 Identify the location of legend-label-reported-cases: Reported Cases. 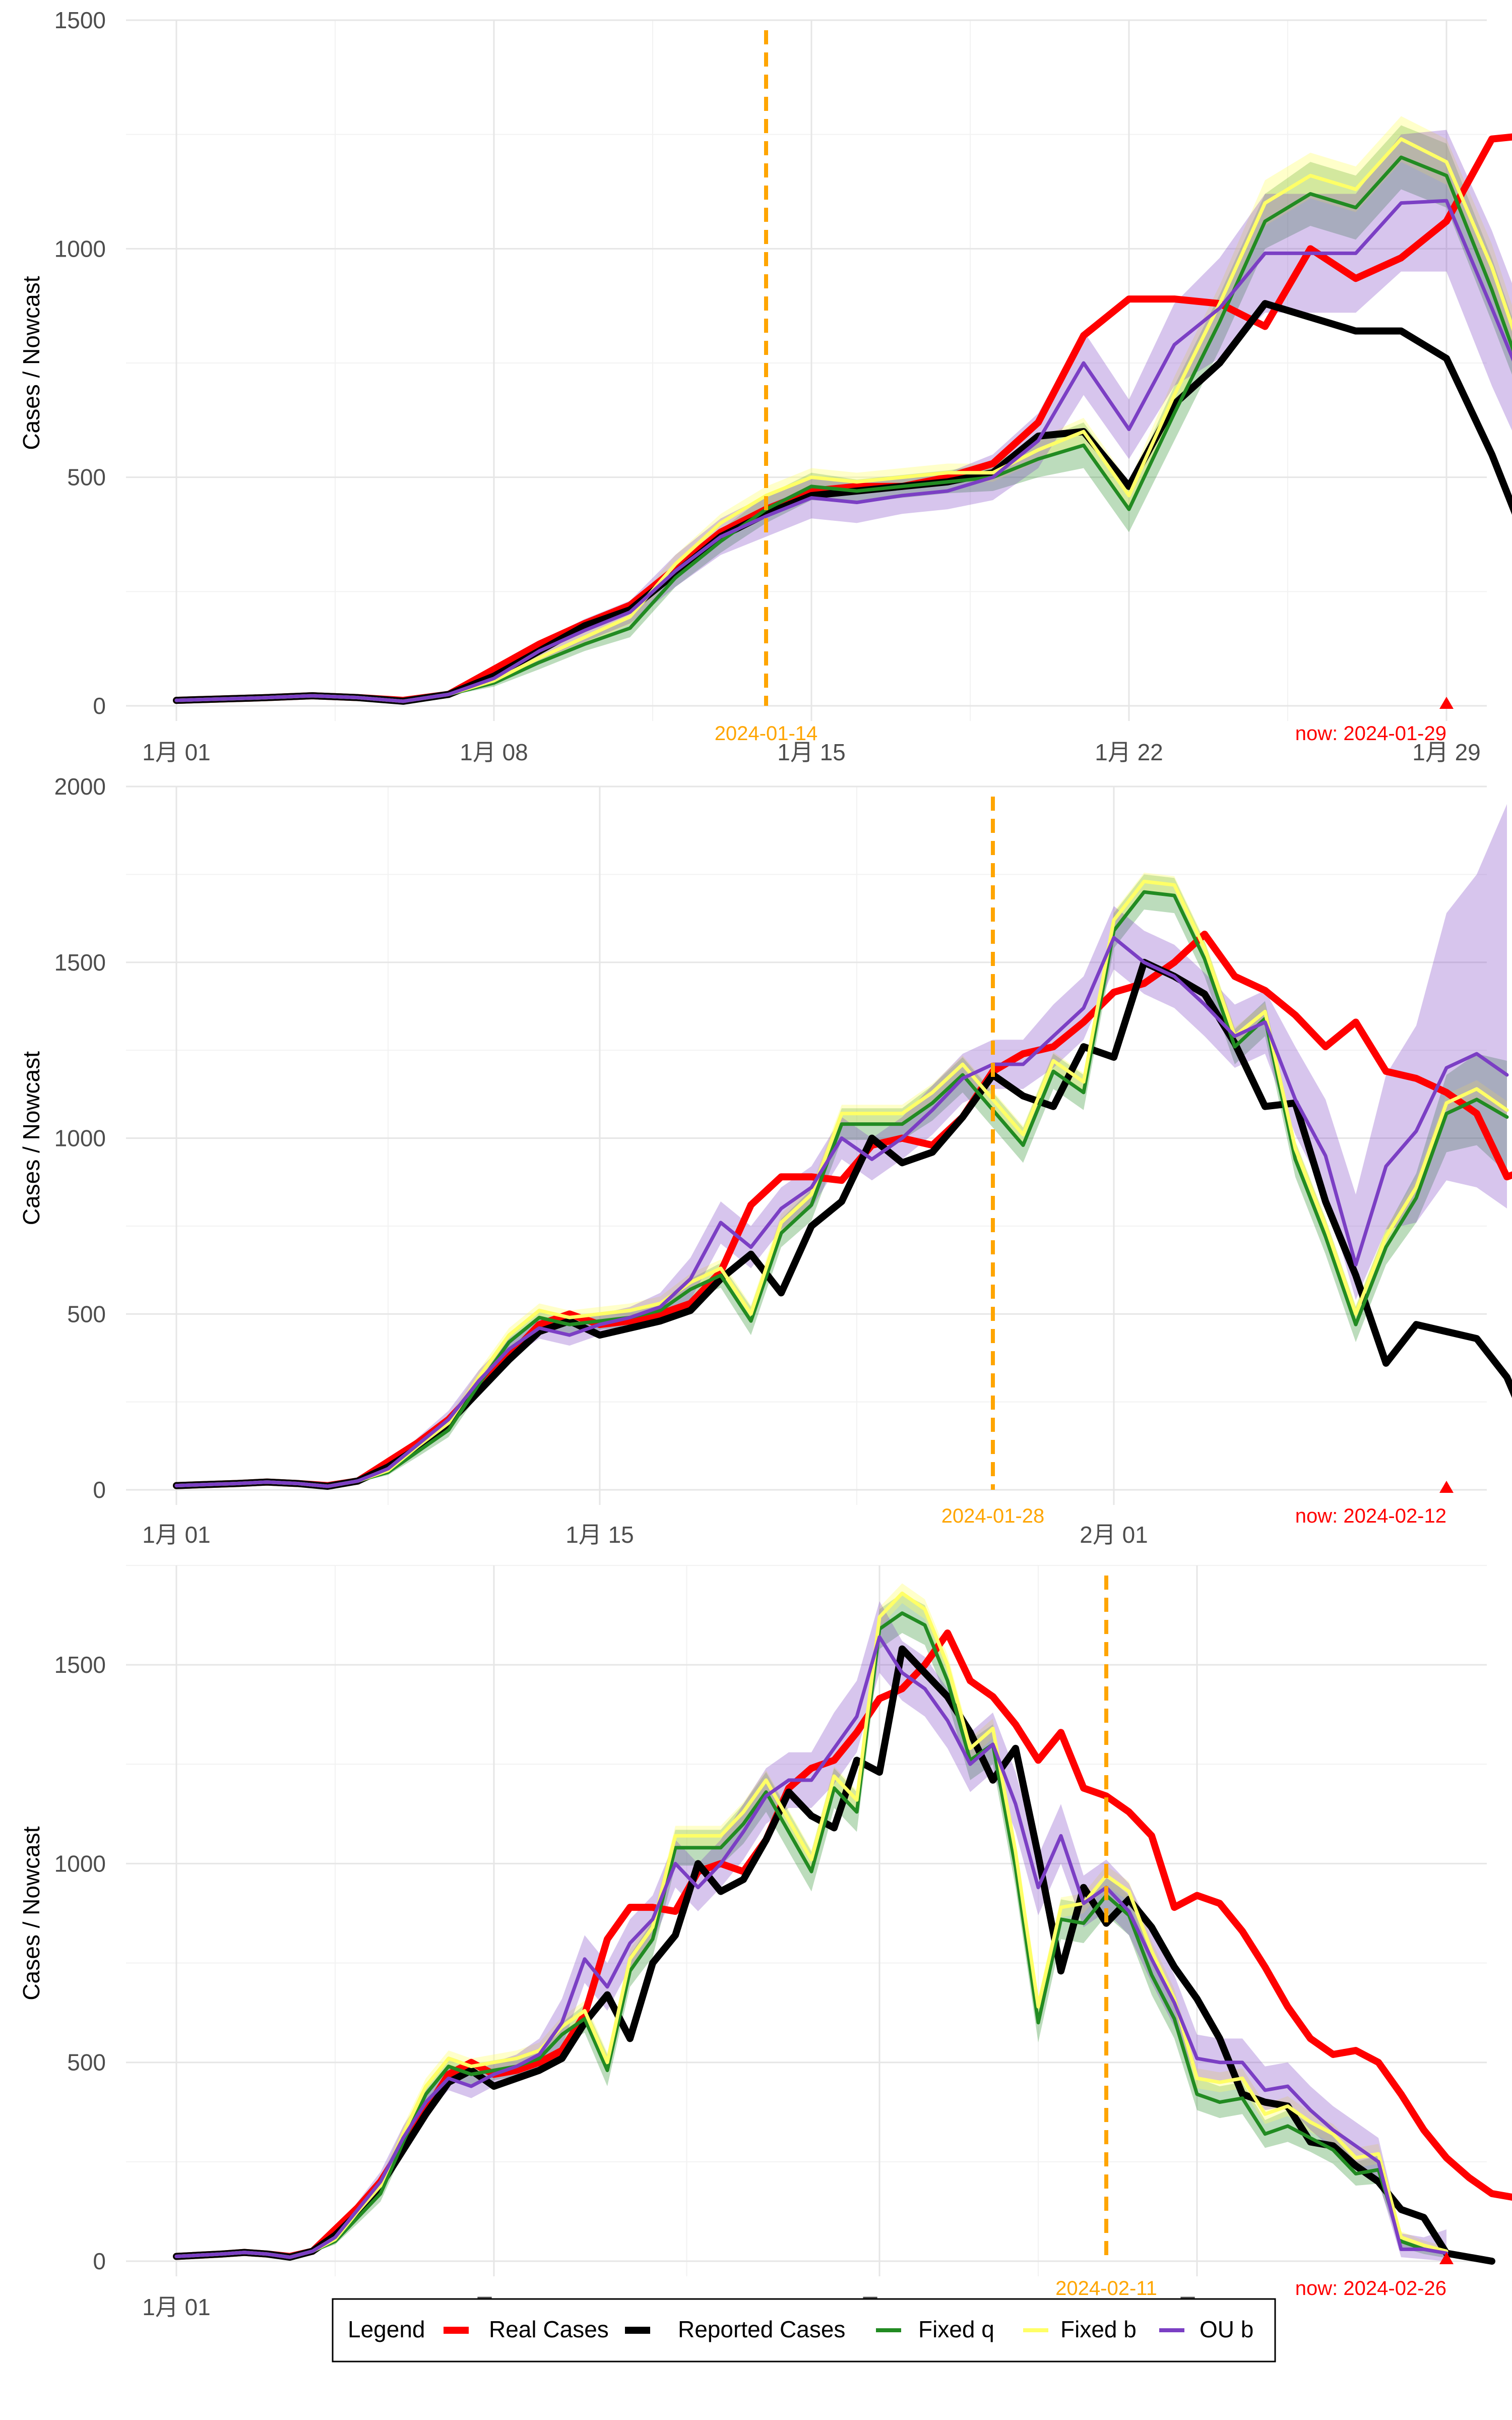
(762, 2329).